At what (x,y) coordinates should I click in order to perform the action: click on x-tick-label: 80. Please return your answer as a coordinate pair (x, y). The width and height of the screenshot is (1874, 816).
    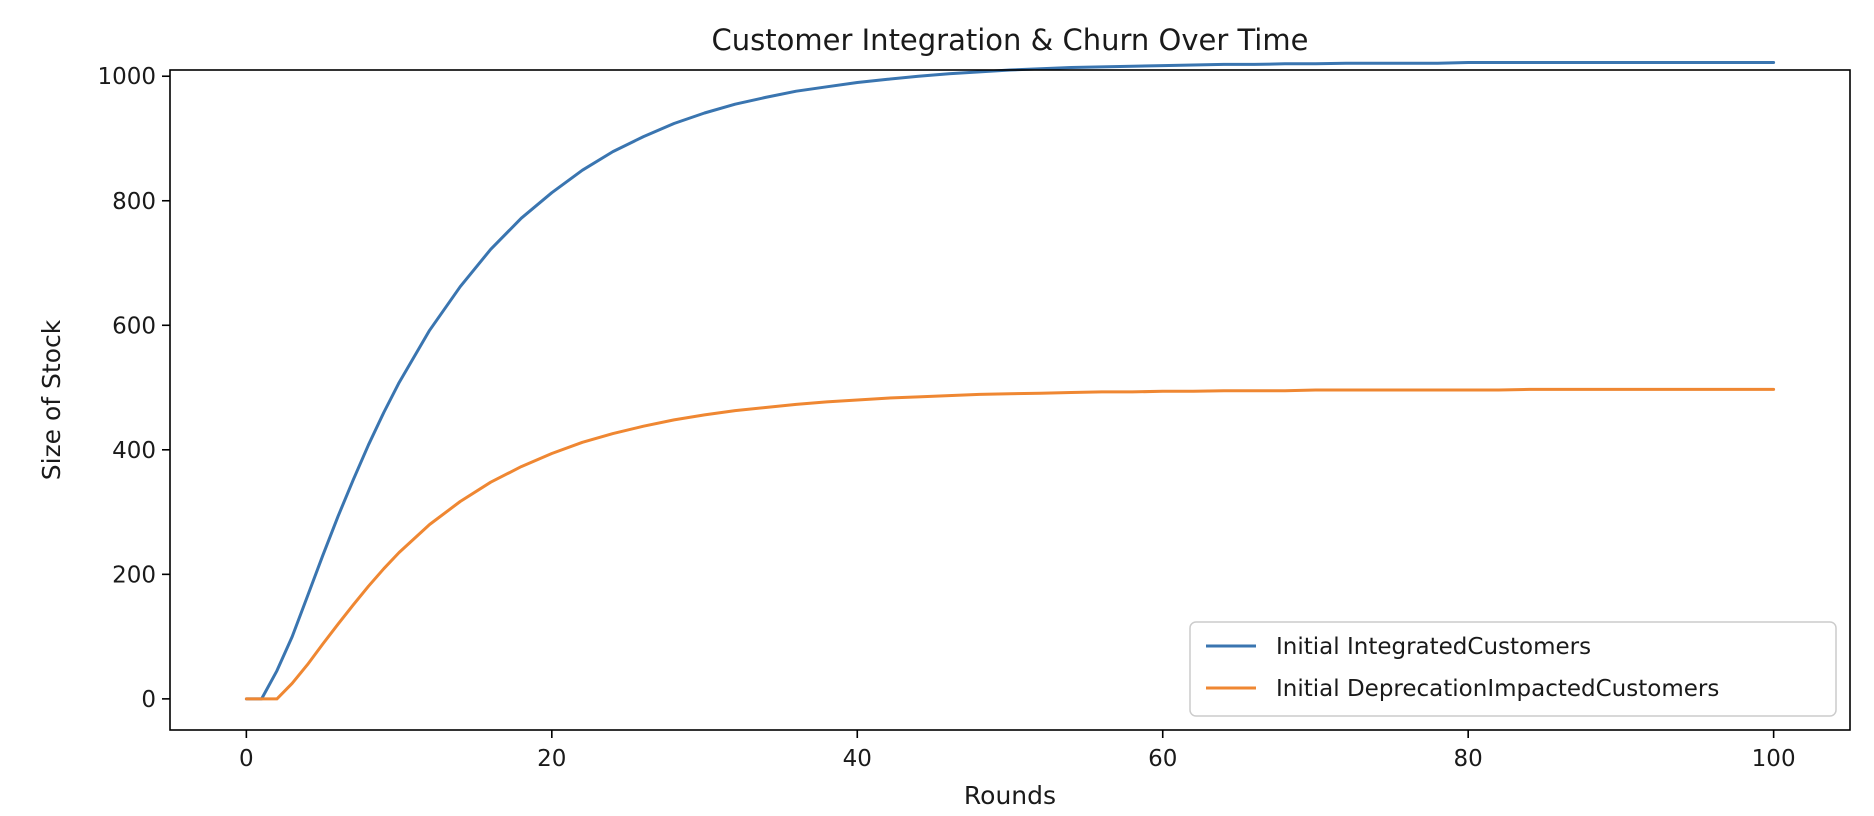
    Looking at the image, I should click on (1468, 759).